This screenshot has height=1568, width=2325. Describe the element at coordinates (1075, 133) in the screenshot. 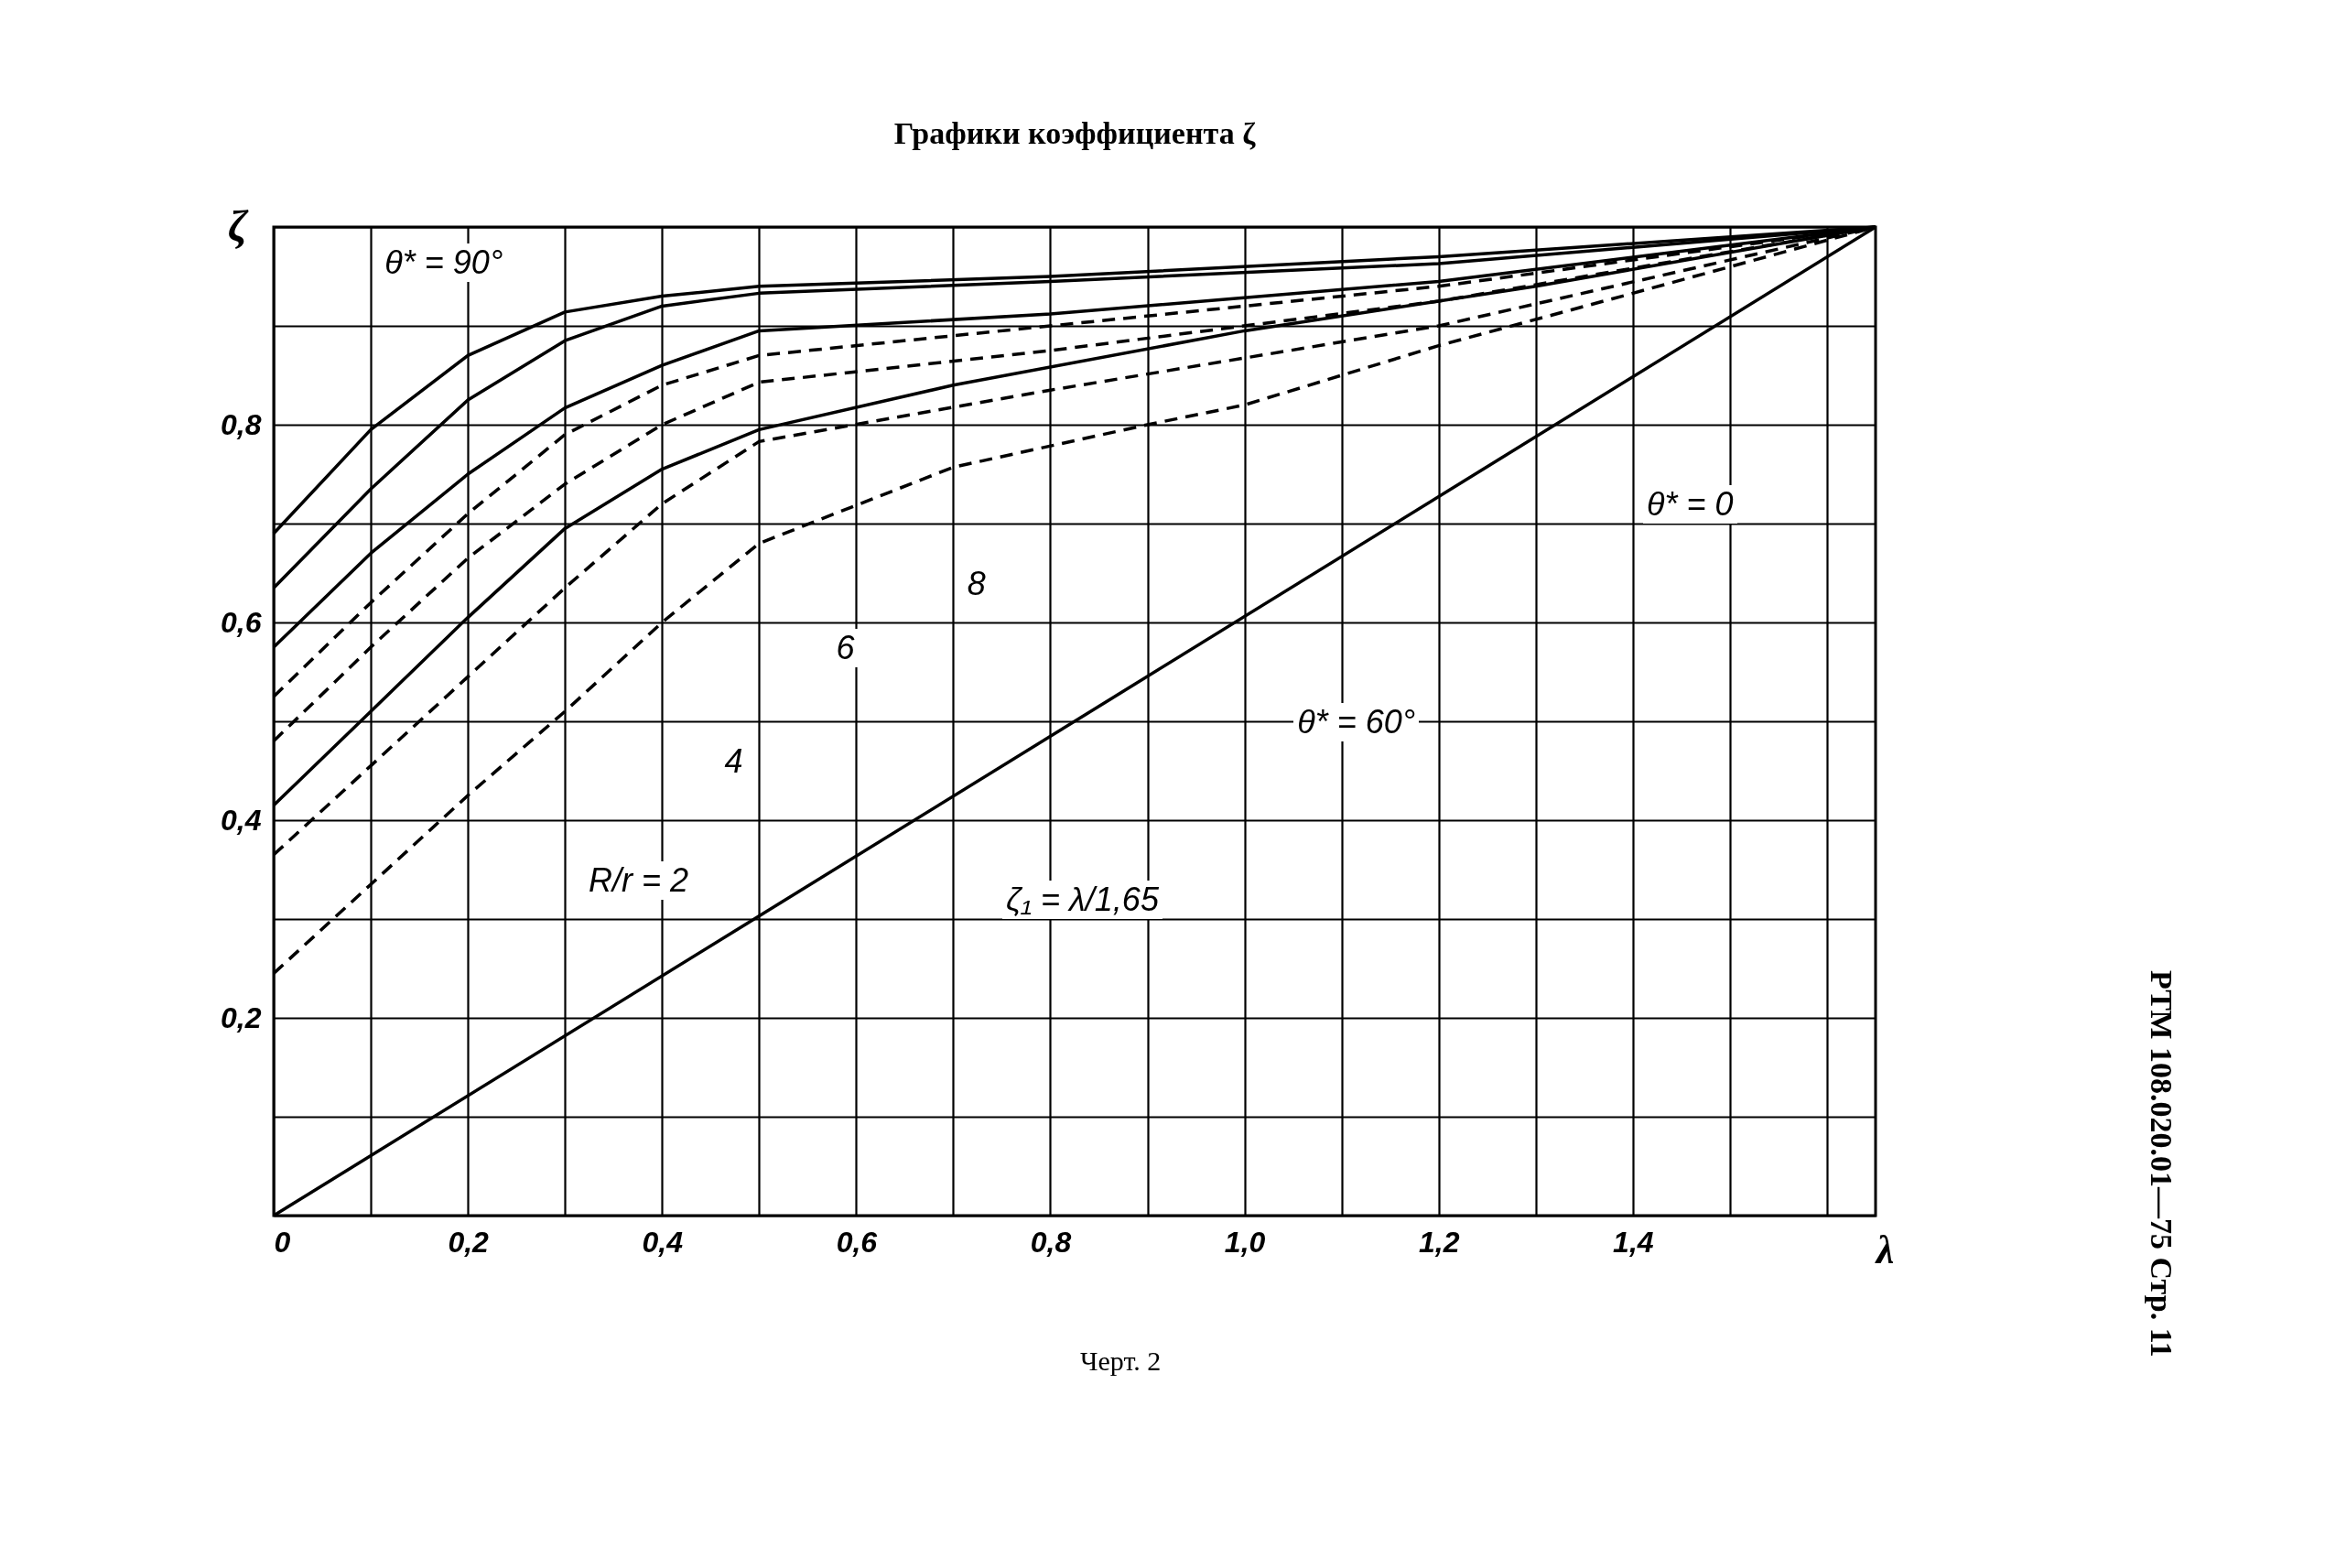

I see `chart-title: Графики коэффициента ζ` at that location.